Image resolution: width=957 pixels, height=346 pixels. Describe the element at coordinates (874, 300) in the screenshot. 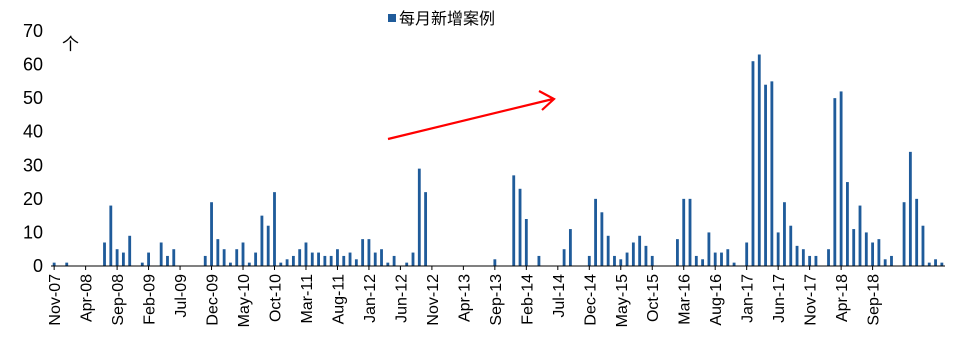

I see `x-tick-label: Sep-18` at that location.